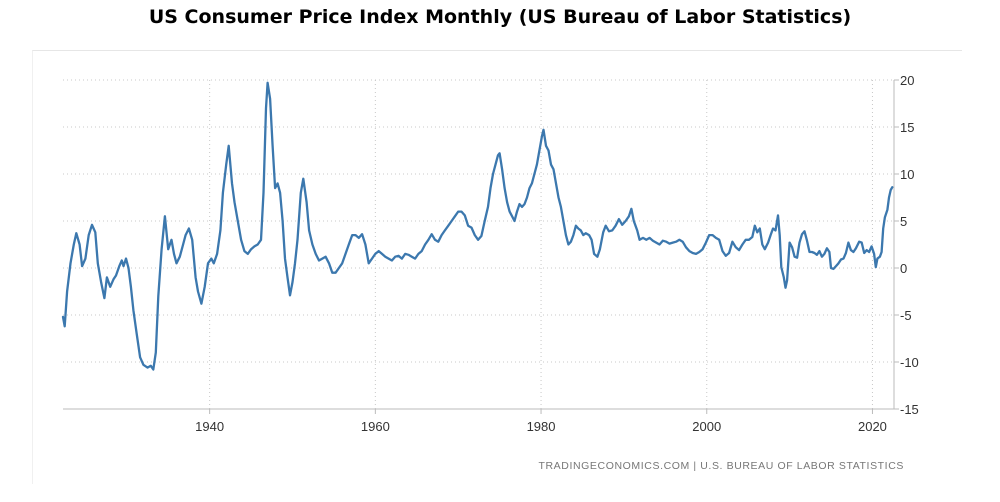 The height and width of the screenshot is (502, 1000). Describe the element at coordinates (907, 174) in the screenshot. I see `y-tick-label: 10` at that location.